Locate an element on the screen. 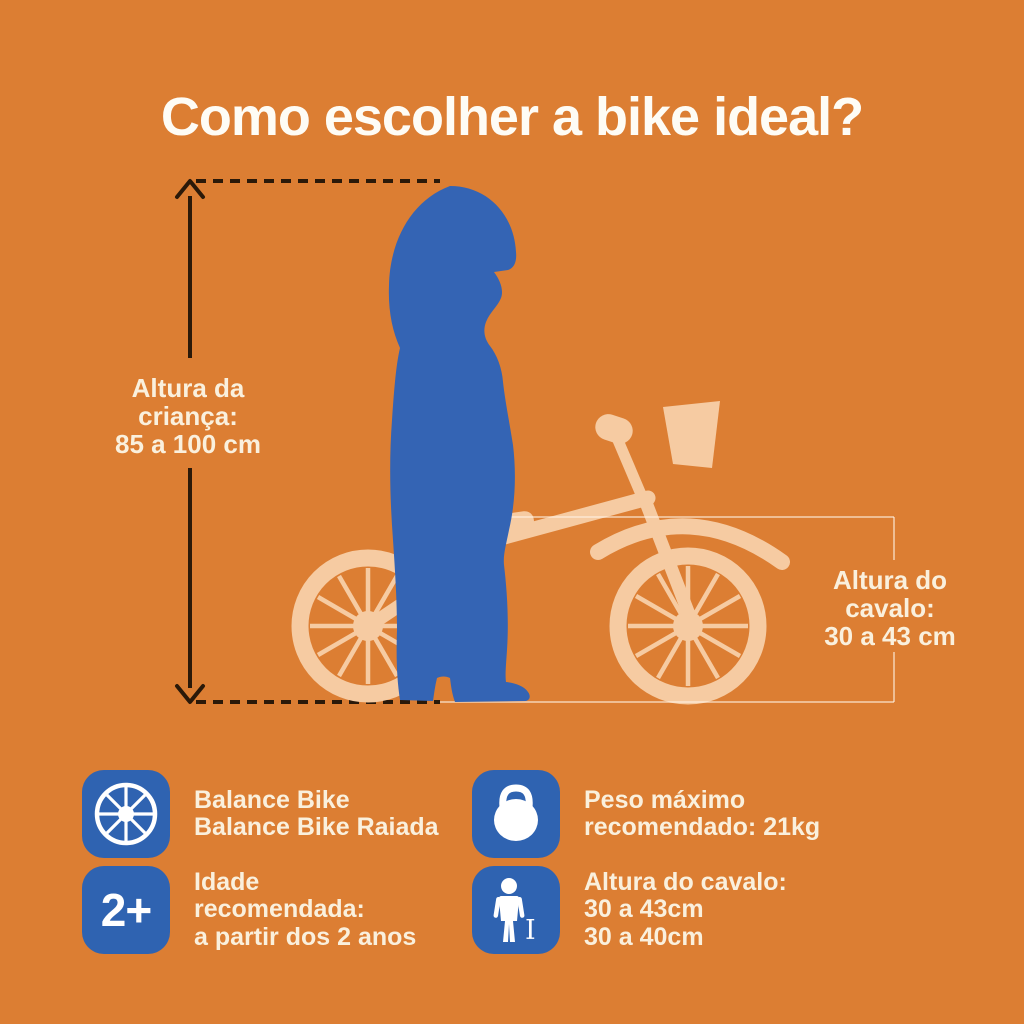 The image size is (1024, 1024). age-badge-text: 2+ is located at coordinates (126, 910).